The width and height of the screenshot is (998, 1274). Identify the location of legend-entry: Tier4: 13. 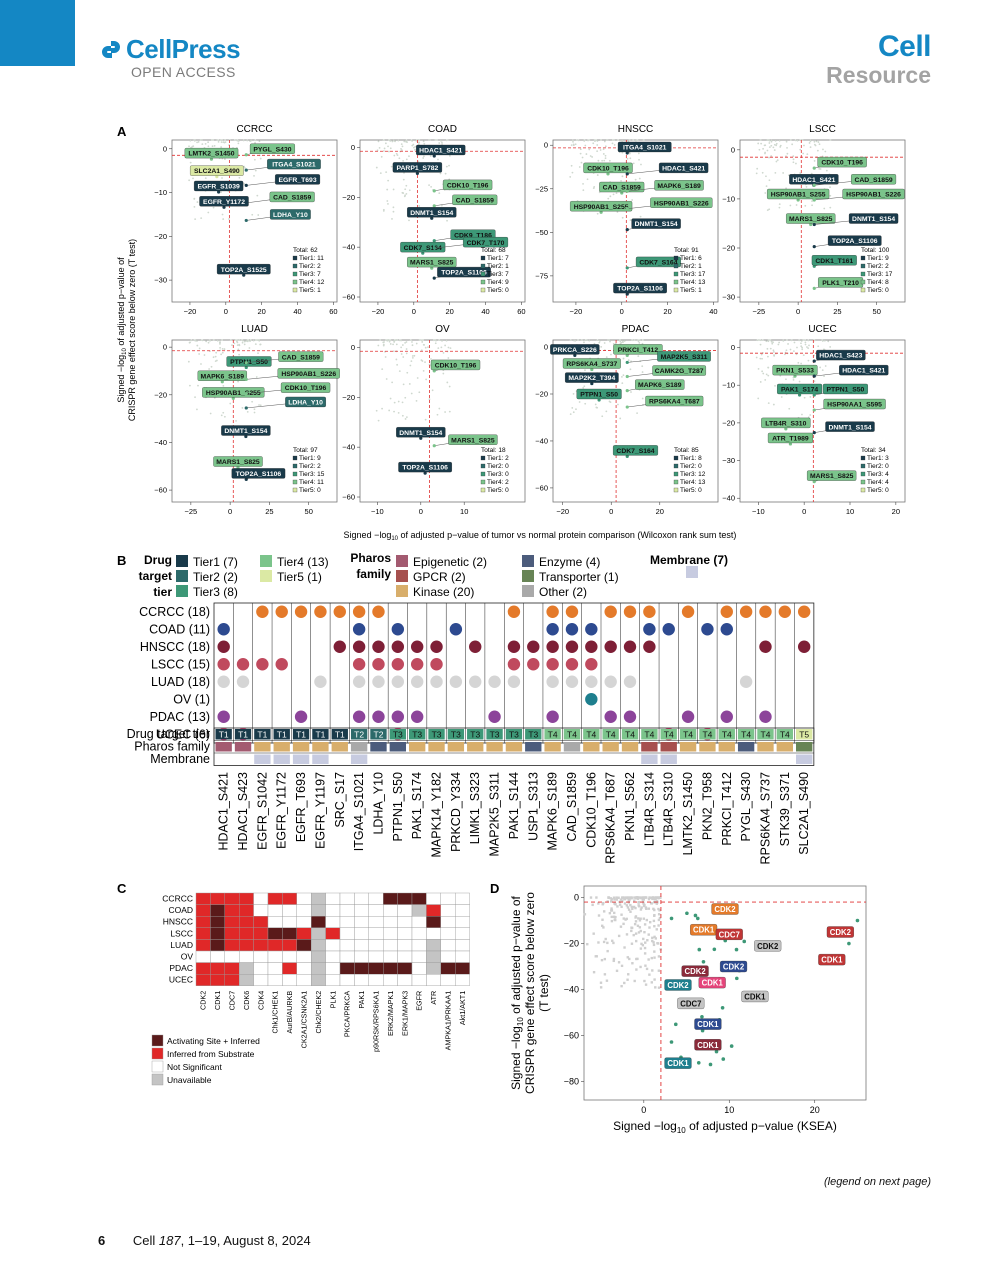
(693, 482).